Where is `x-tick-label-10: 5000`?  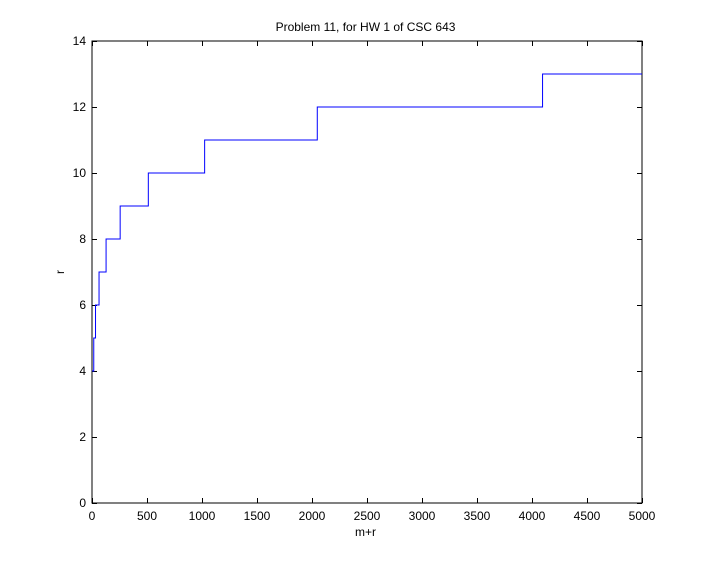
x-tick-label-10: 5000 is located at coordinates (642, 516).